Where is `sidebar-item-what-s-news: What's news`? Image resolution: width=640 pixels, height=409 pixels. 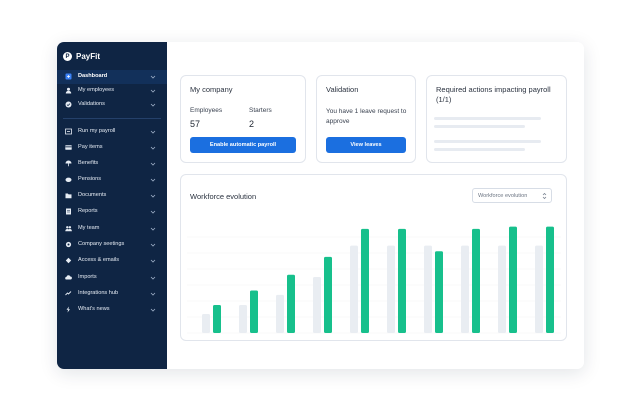
sidebar-item-what-s-news: What's news is located at coordinates (112, 310).